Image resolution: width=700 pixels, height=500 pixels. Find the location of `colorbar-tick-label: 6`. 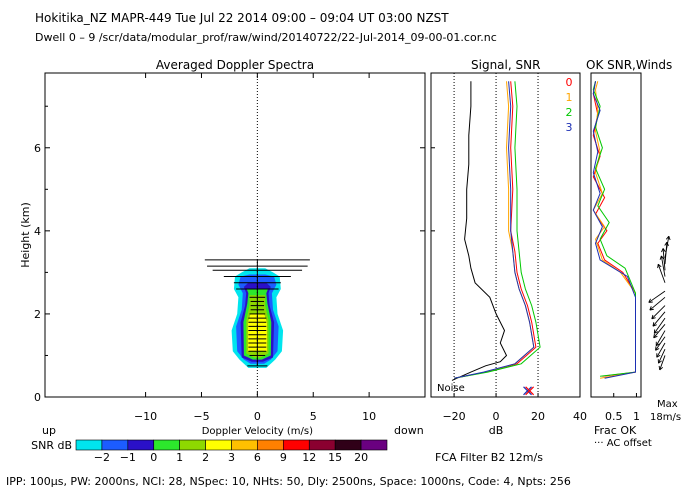

colorbar-tick-label: 6 is located at coordinates (257, 457).